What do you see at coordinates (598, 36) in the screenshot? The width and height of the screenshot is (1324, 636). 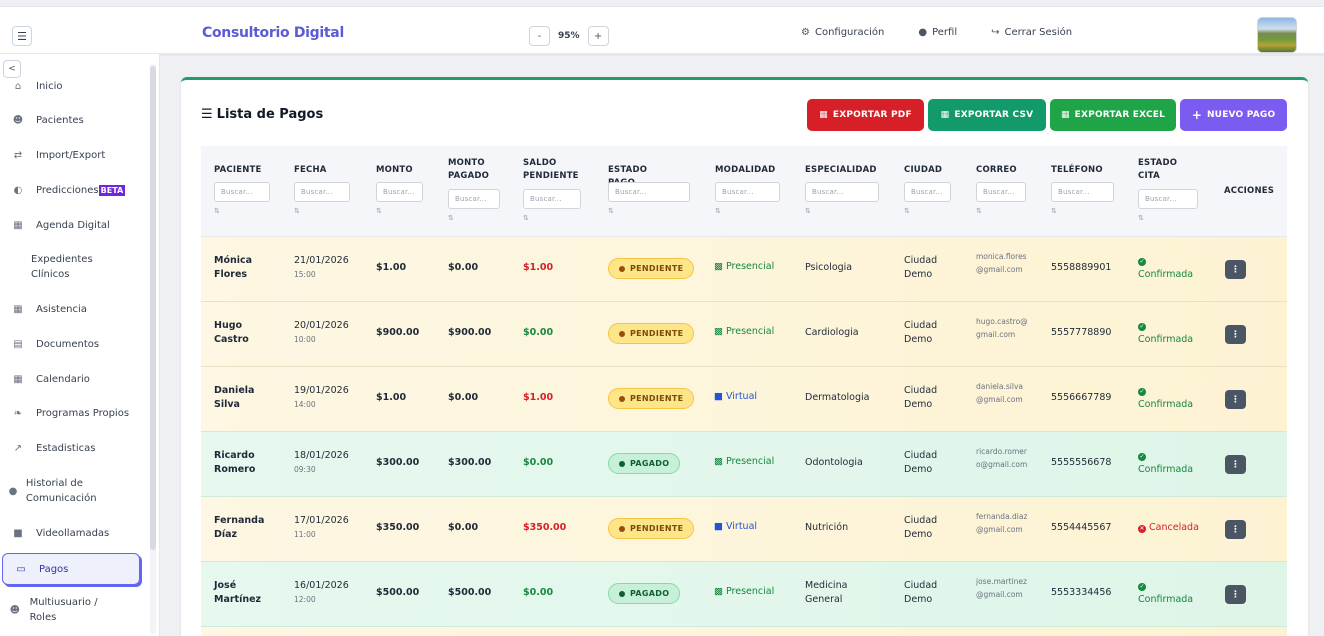 I see `zoom-in-button: +` at bounding box center [598, 36].